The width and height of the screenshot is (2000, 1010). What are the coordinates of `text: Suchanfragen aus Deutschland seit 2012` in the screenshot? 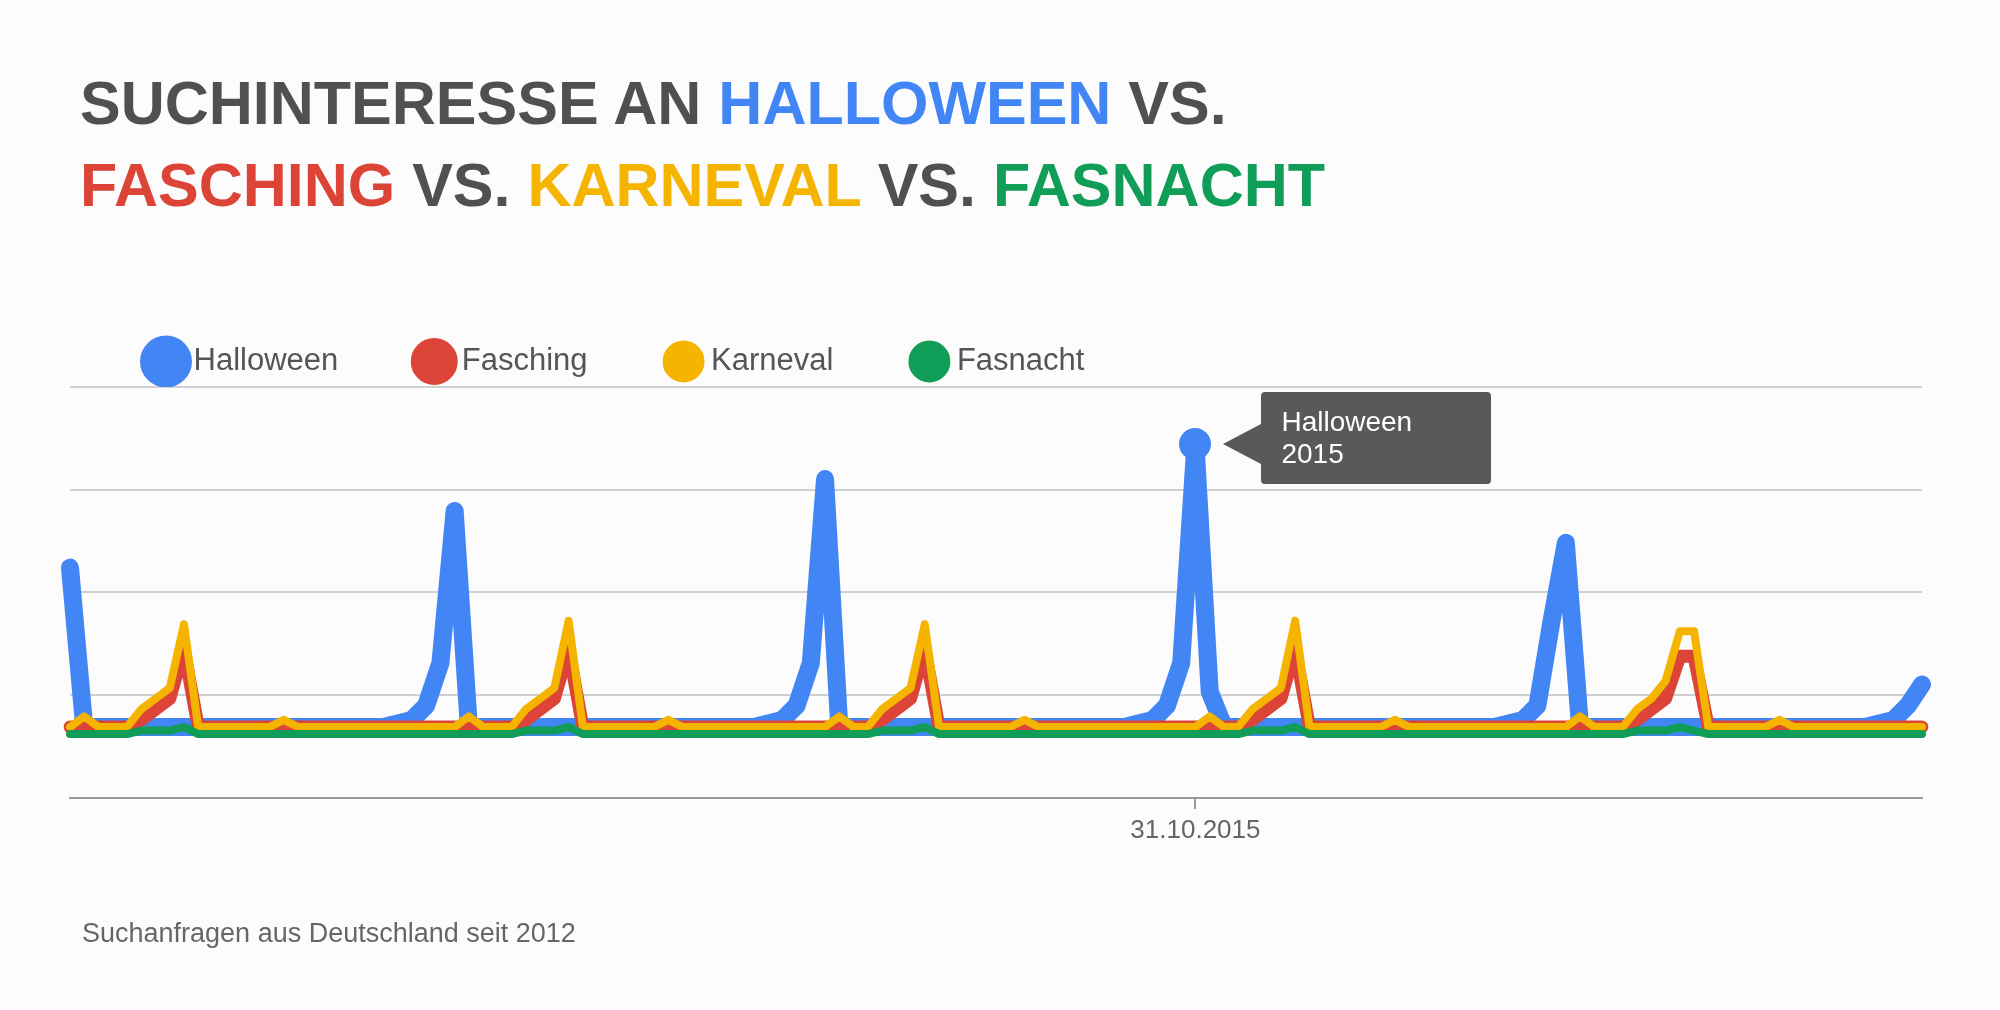 It's located at (329, 933).